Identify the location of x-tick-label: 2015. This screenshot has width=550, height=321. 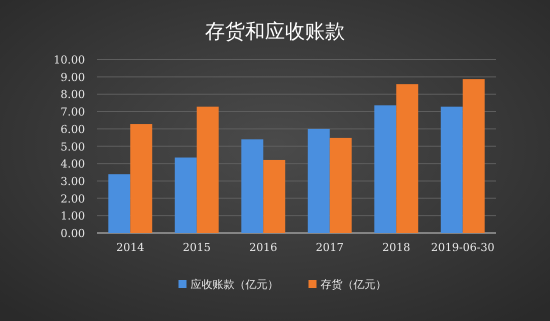
(196, 247).